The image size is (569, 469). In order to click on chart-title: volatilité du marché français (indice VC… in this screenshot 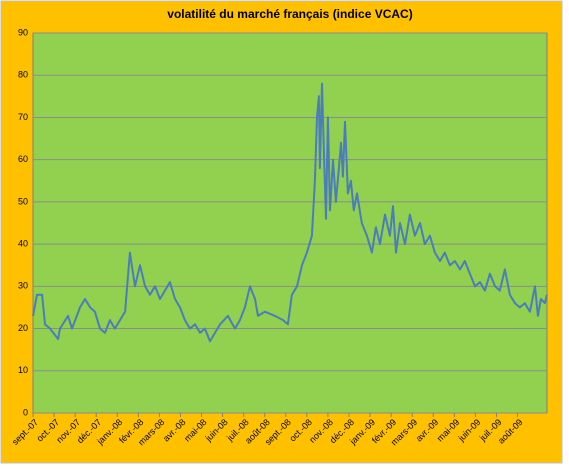, I will do `click(289, 14)`.